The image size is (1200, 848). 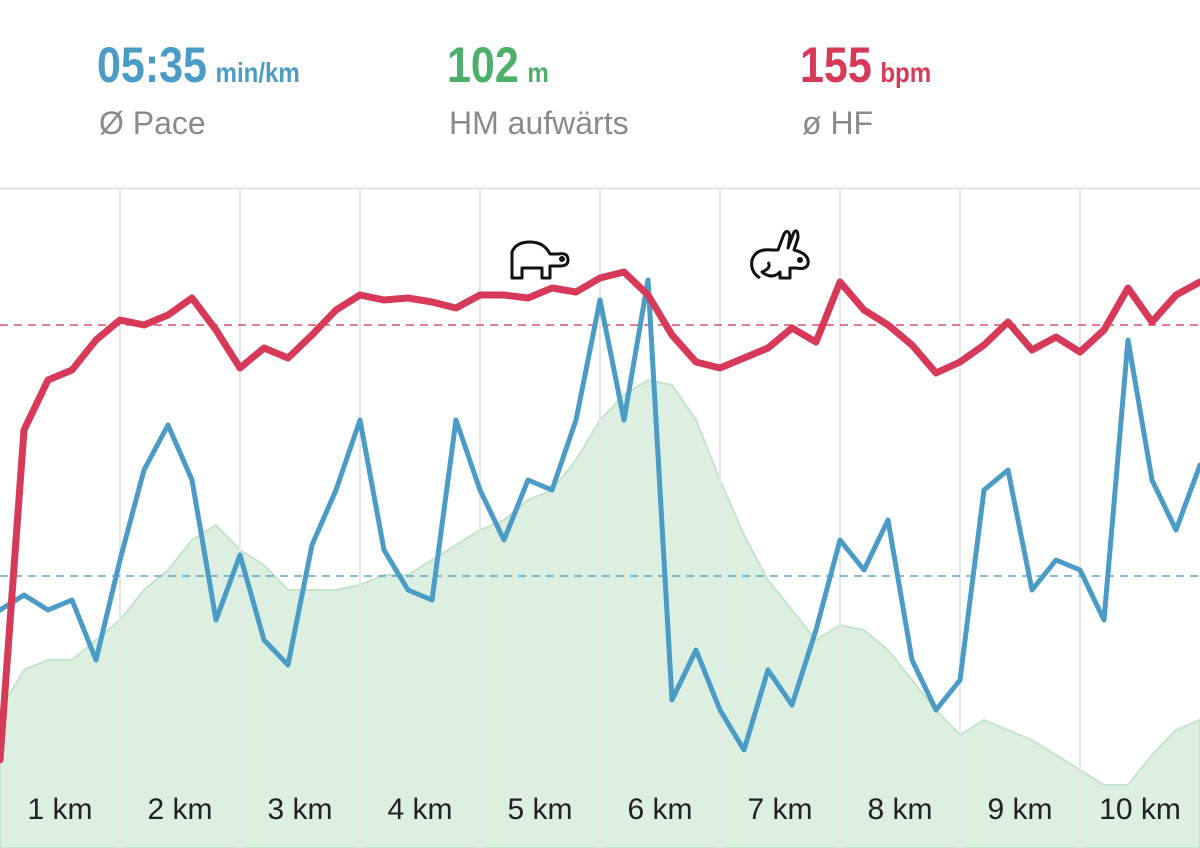 What do you see at coordinates (152, 123) in the screenshot?
I see `stat-label: Ø Pace` at bounding box center [152, 123].